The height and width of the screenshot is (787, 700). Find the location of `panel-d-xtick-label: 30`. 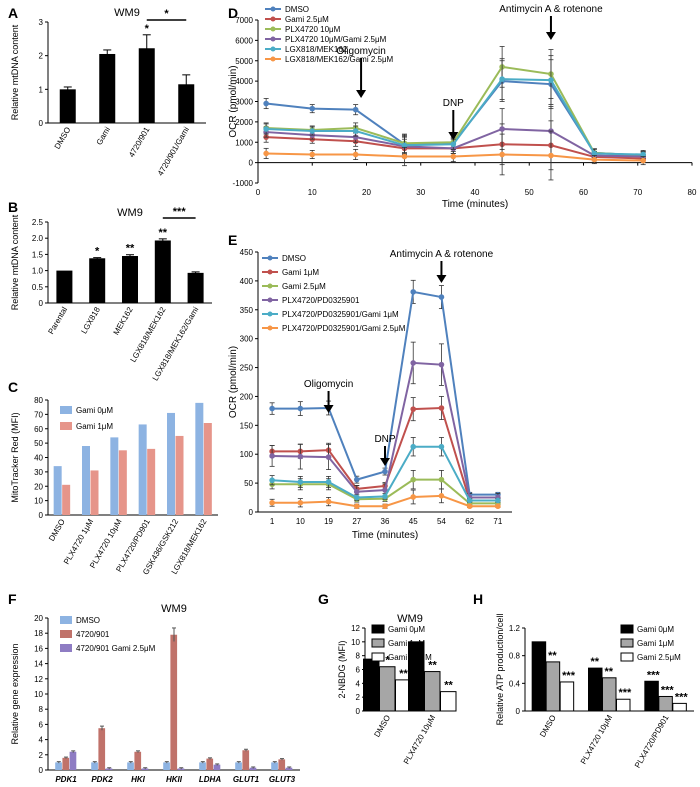

panel-d-xtick-label: 30 is located at coordinates (420, 192).